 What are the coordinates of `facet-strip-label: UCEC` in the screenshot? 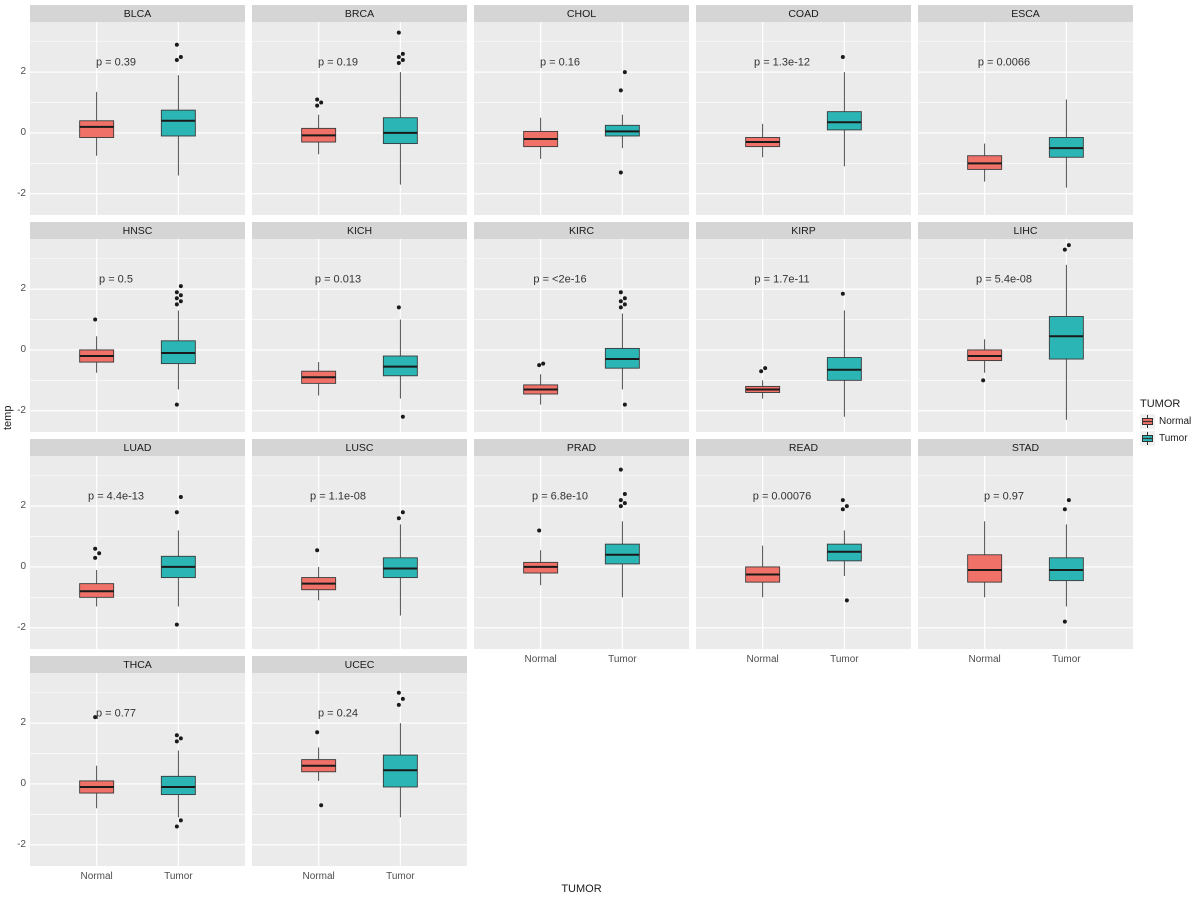 It's located at (359, 664).